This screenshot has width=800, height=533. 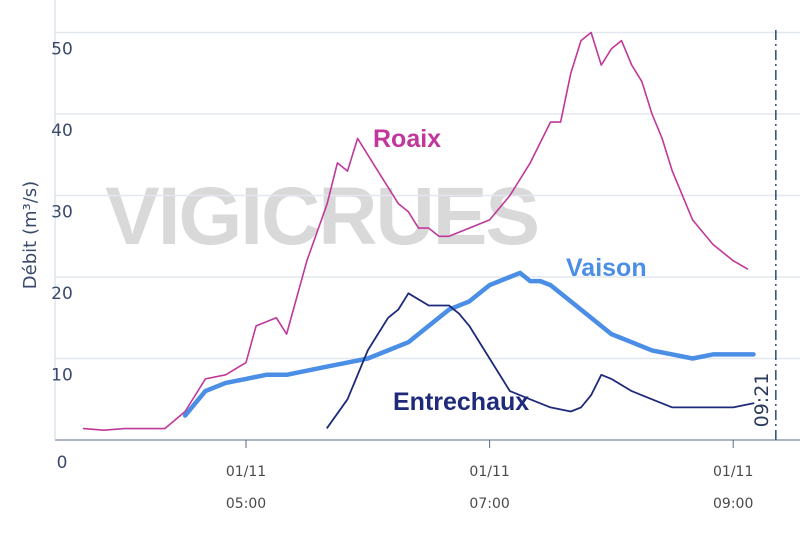 I want to click on series-label-vaison: Vaison, so click(x=606, y=268).